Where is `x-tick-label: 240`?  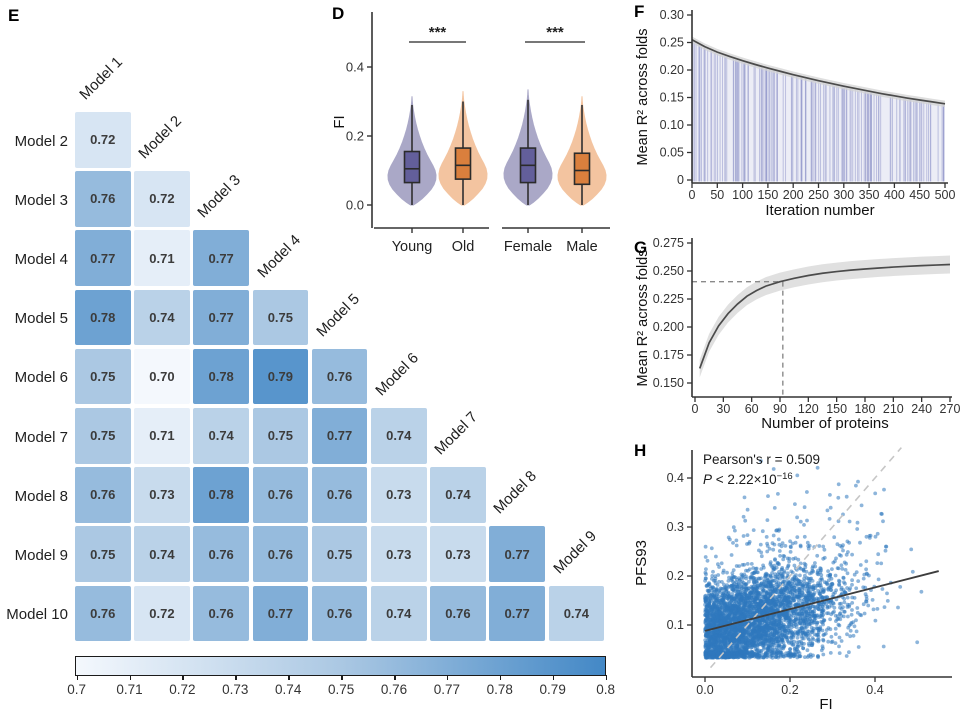
x-tick-label: 240 is located at coordinates (921, 409).